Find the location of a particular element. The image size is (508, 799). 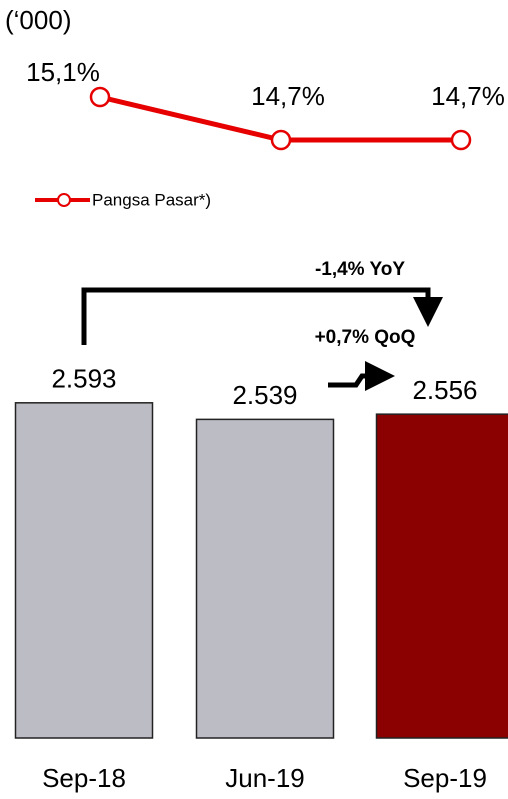

annotation: -1,4% YoY is located at coordinates (360, 269).